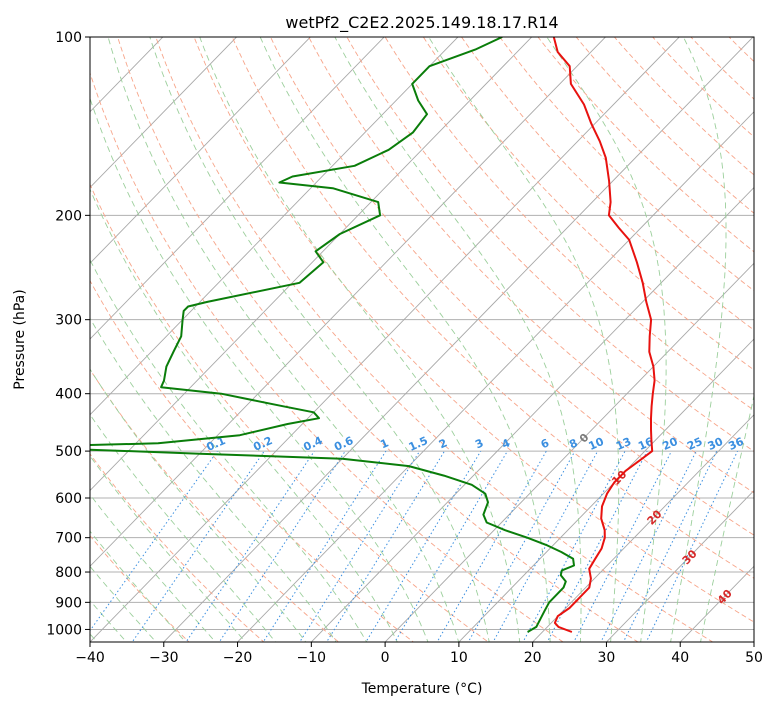  I want to click on x-tick-label: 0, so click(385, 658).